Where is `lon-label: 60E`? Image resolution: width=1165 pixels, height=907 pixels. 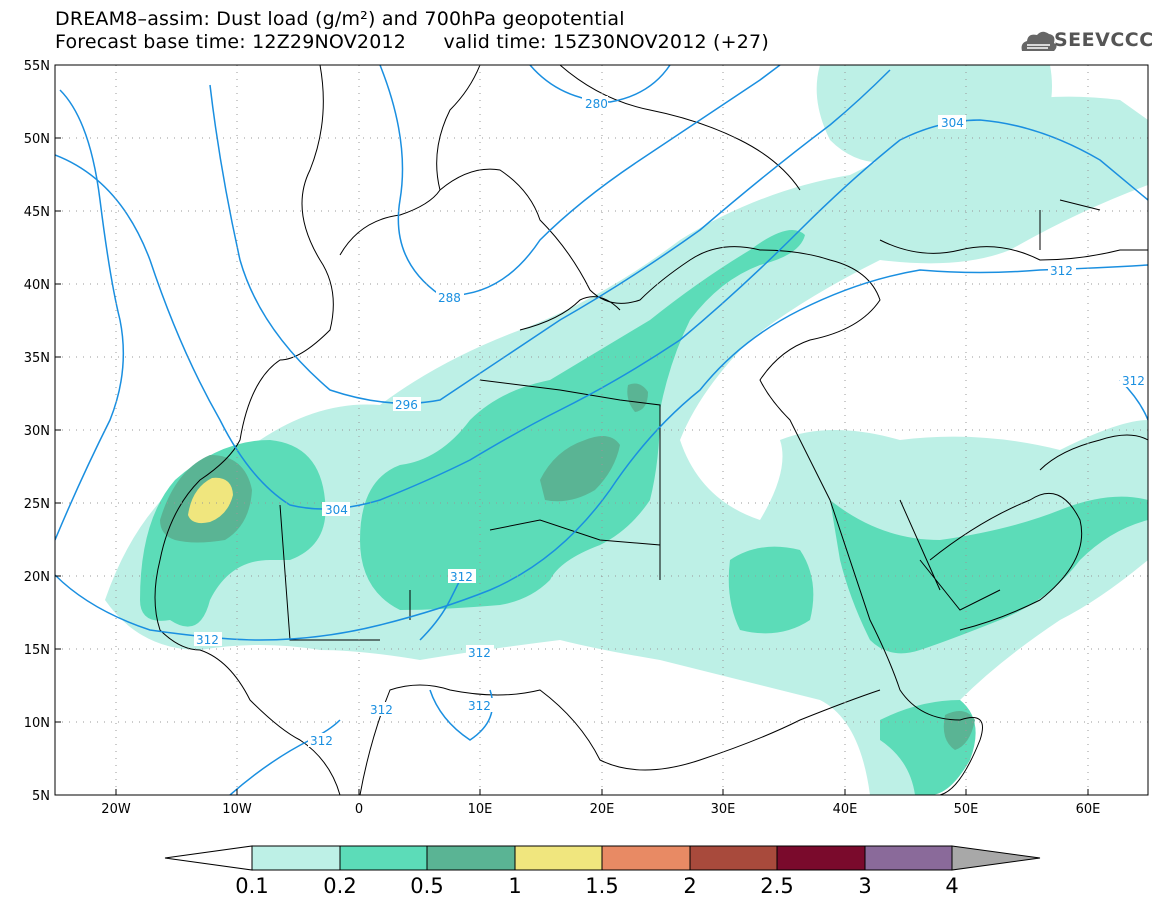 lon-label: 60E is located at coordinates (1088, 809).